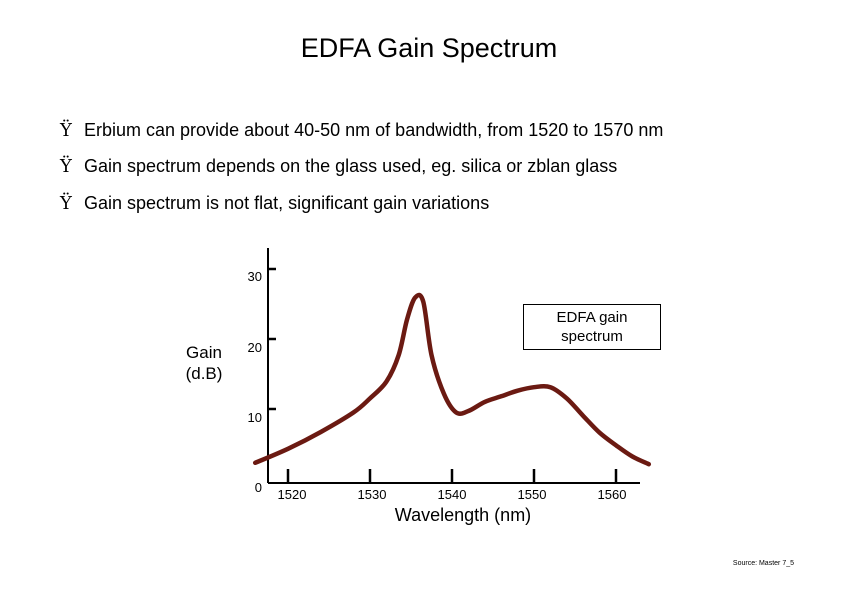 This screenshot has height=592, width=842. I want to click on x-tick-label: 1550, so click(532, 494).